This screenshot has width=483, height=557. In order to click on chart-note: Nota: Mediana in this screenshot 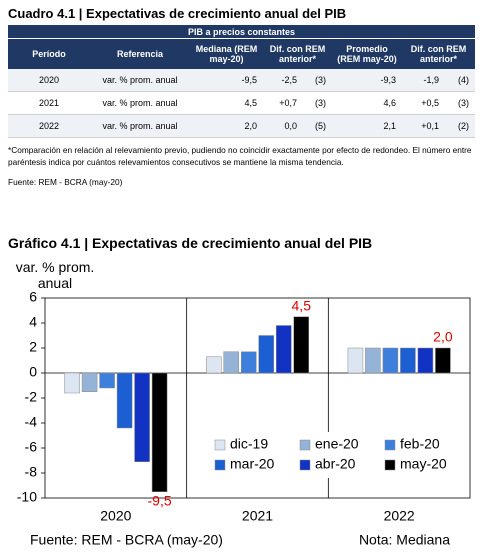, I will do `click(404, 540)`.